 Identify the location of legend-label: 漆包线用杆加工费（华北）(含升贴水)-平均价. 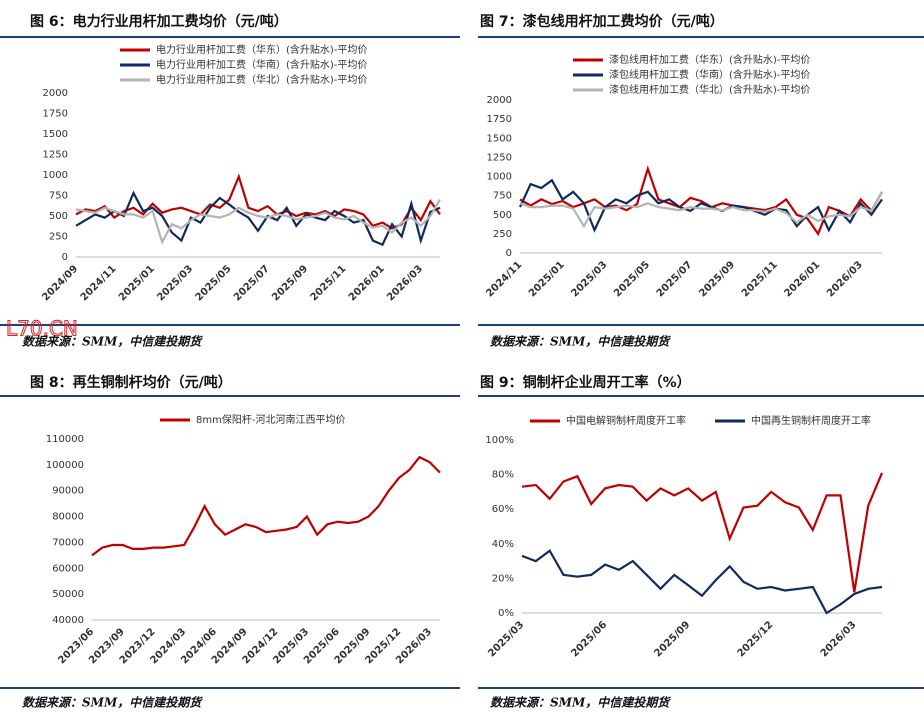
(709, 89).